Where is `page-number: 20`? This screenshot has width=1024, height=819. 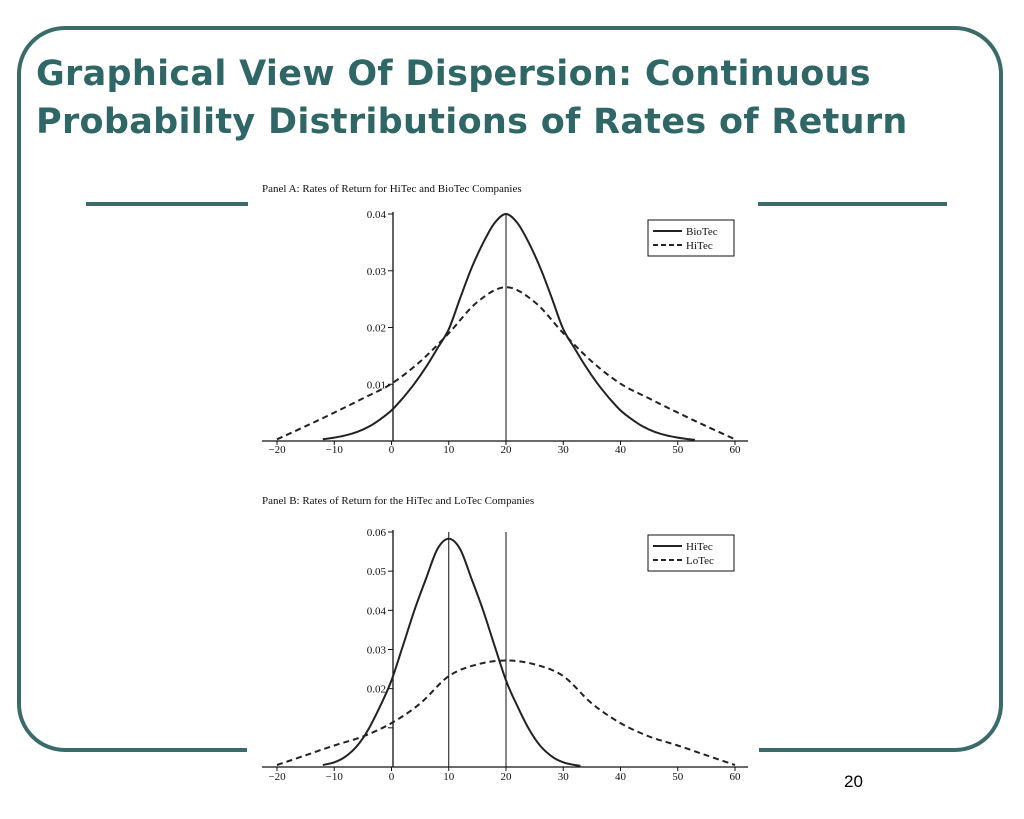 page-number: 20 is located at coordinates (853, 781).